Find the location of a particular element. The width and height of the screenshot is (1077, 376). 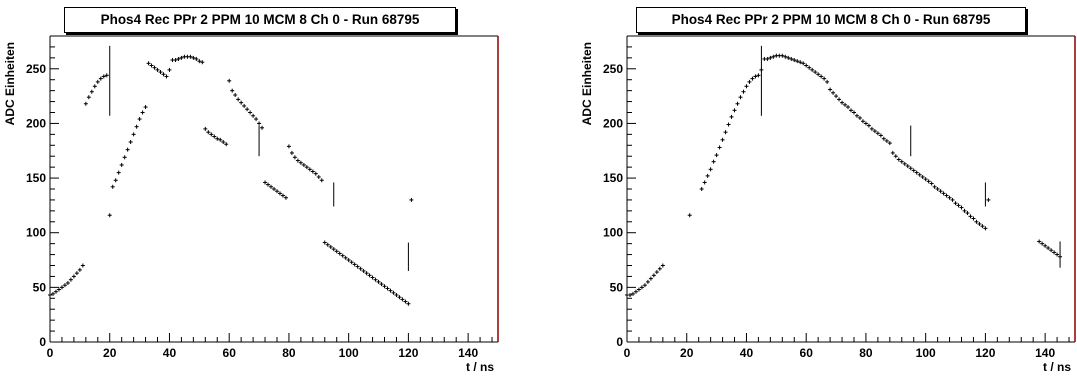

y-tick-label: 0 is located at coordinates (619, 342).